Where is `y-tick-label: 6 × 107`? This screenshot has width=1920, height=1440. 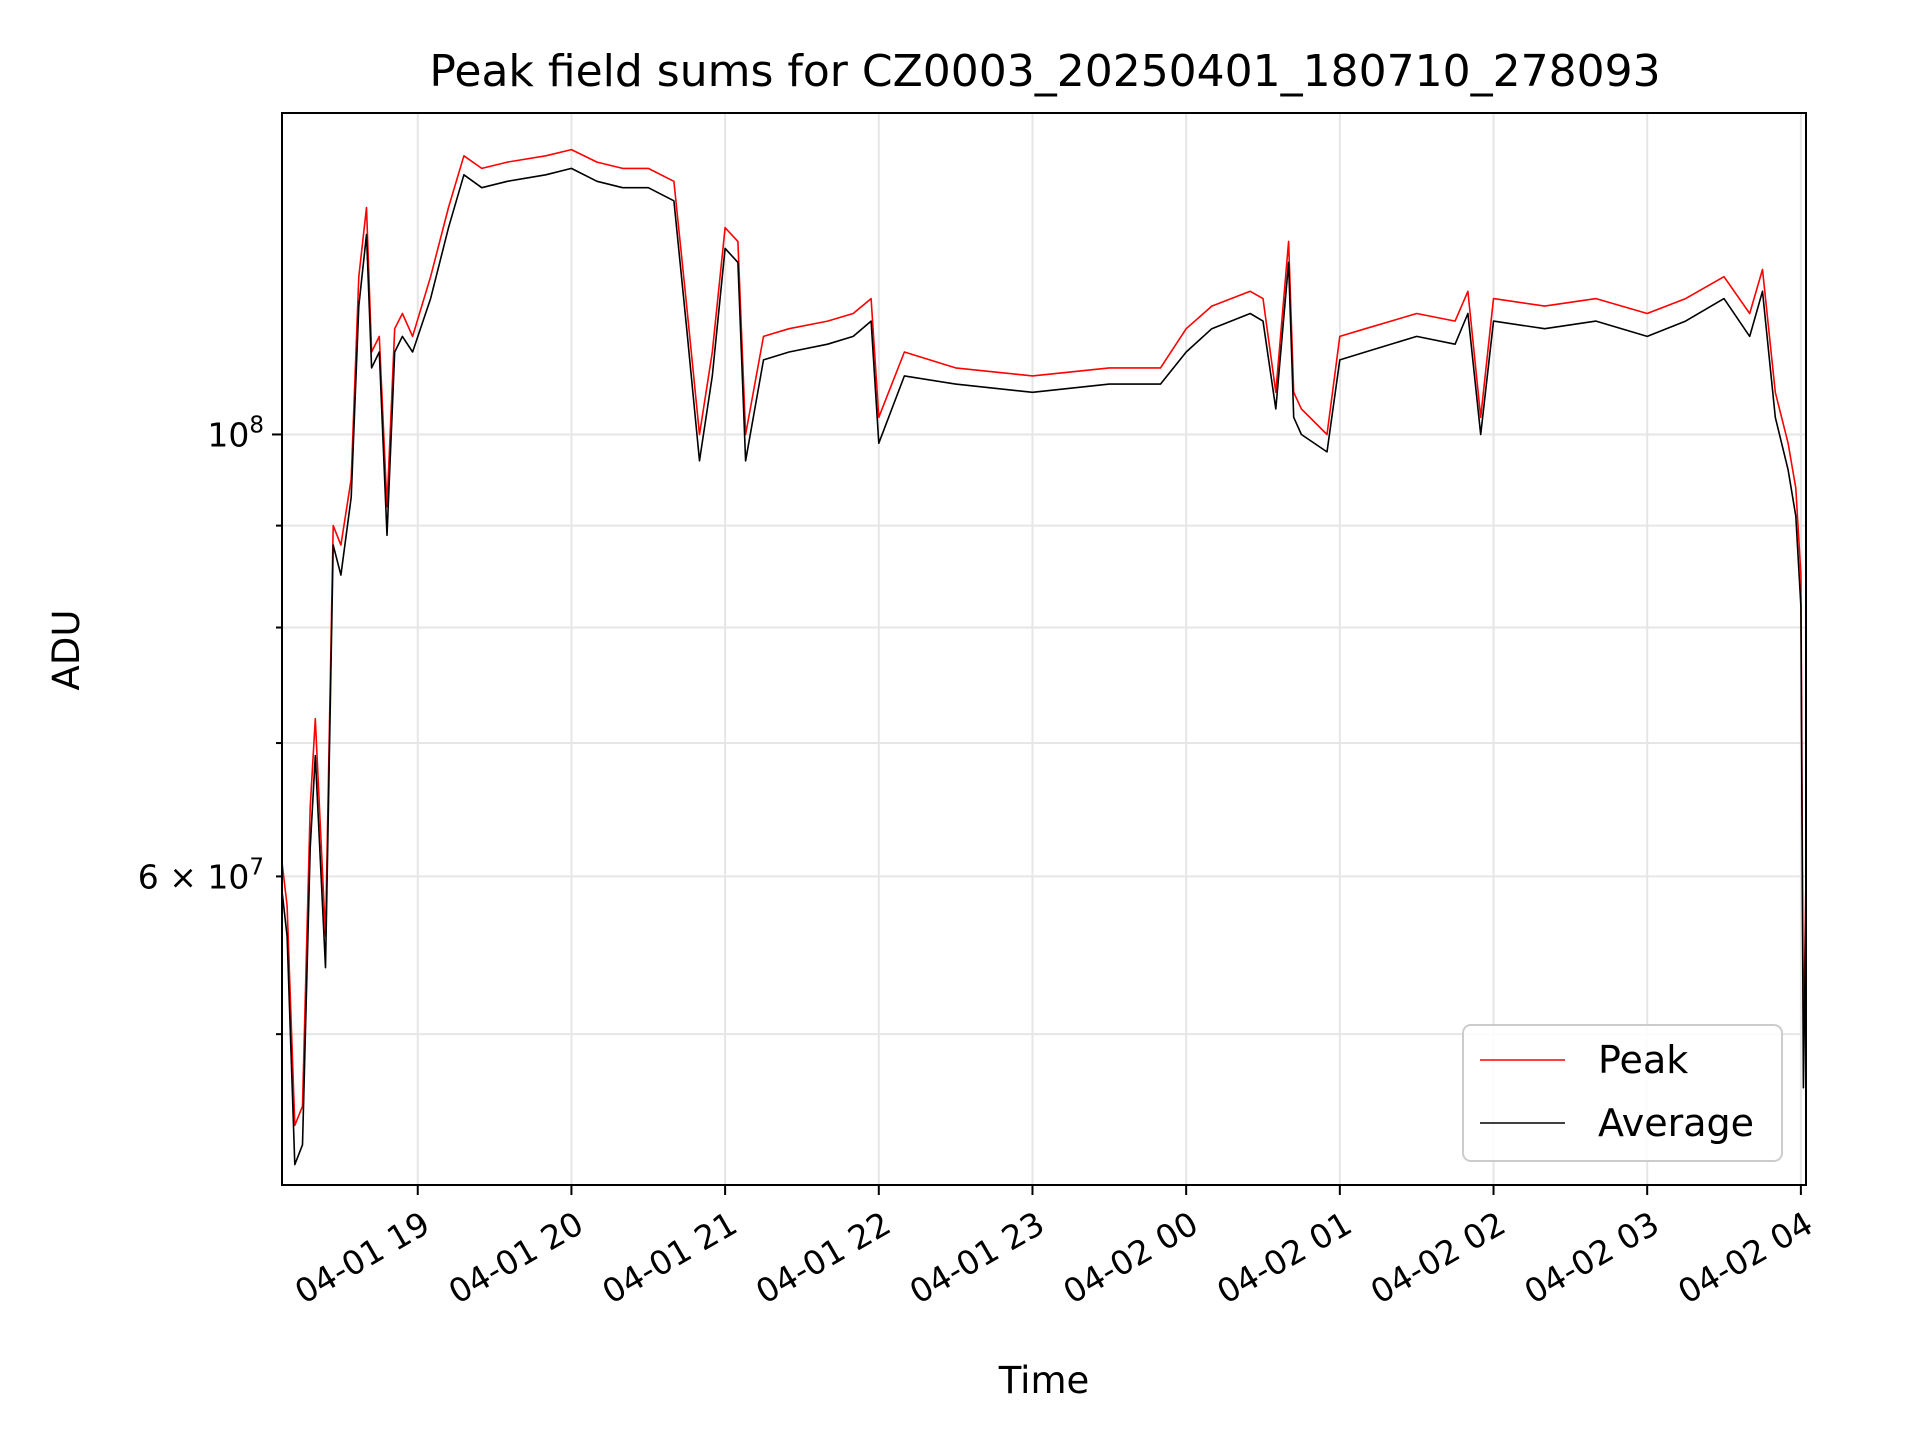
y-tick-label: 6 × 107 is located at coordinates (201, 875).